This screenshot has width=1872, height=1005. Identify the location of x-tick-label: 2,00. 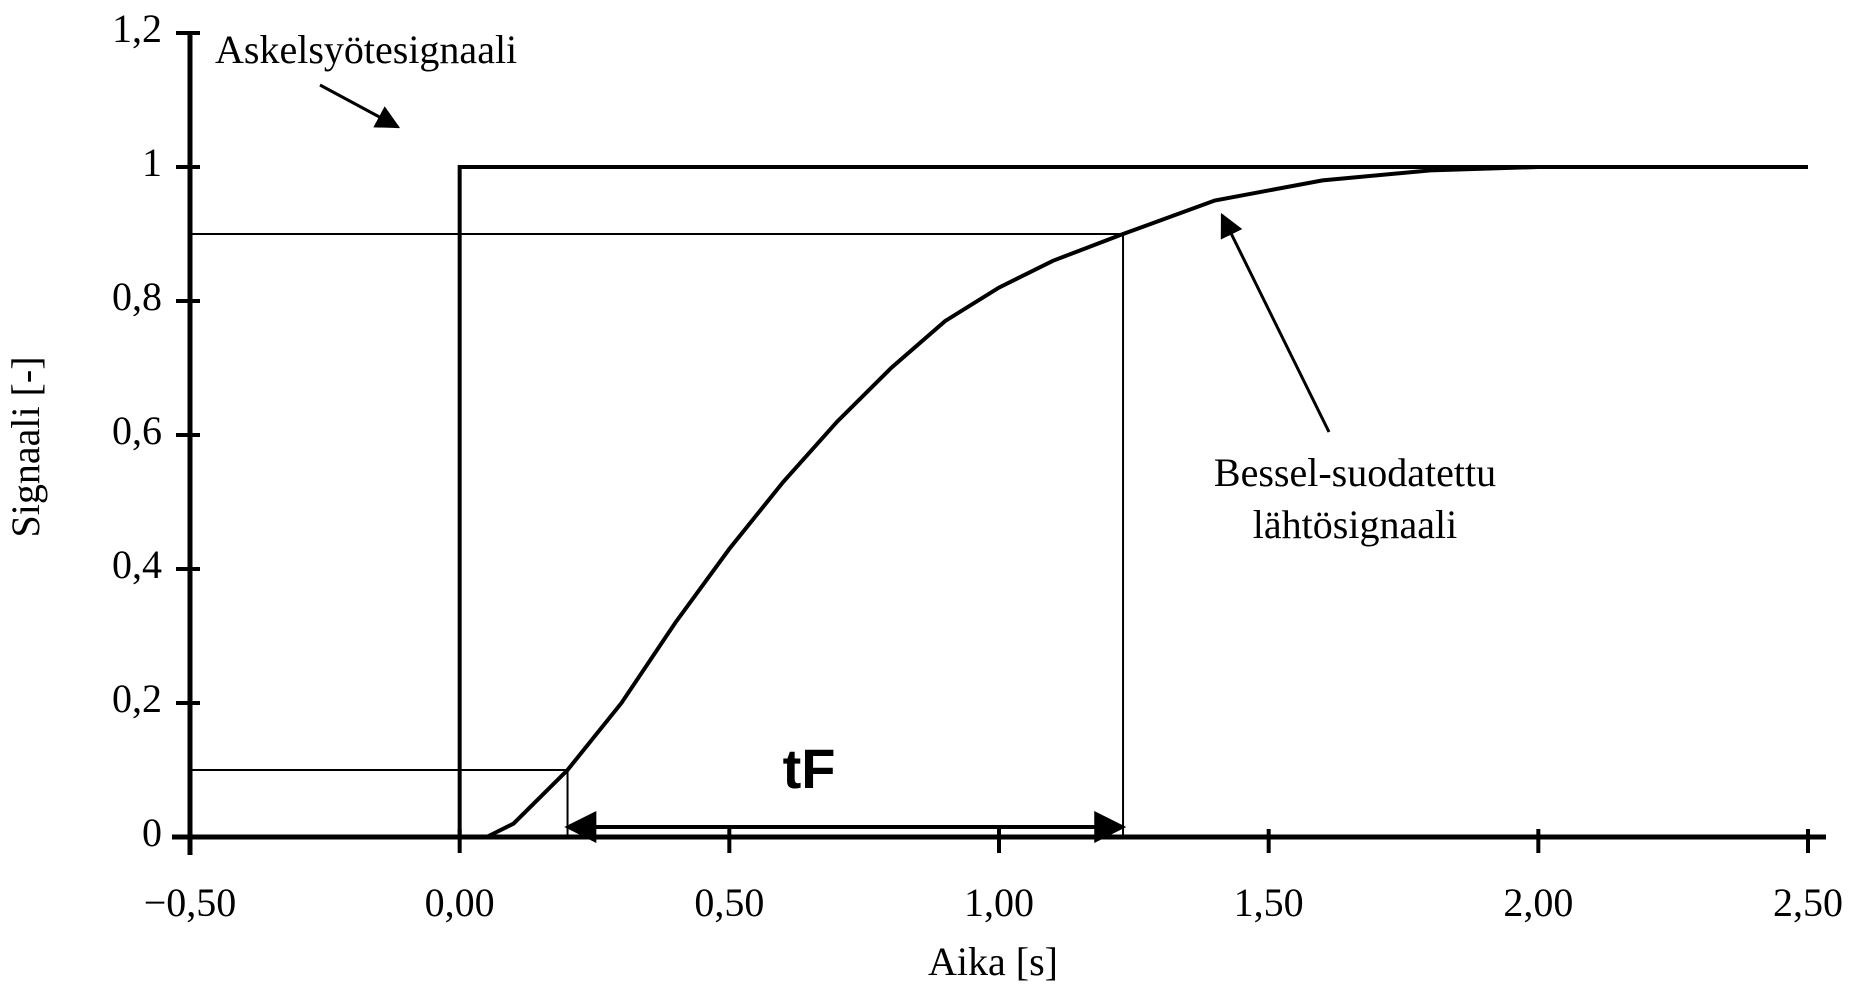
(1538, 902).